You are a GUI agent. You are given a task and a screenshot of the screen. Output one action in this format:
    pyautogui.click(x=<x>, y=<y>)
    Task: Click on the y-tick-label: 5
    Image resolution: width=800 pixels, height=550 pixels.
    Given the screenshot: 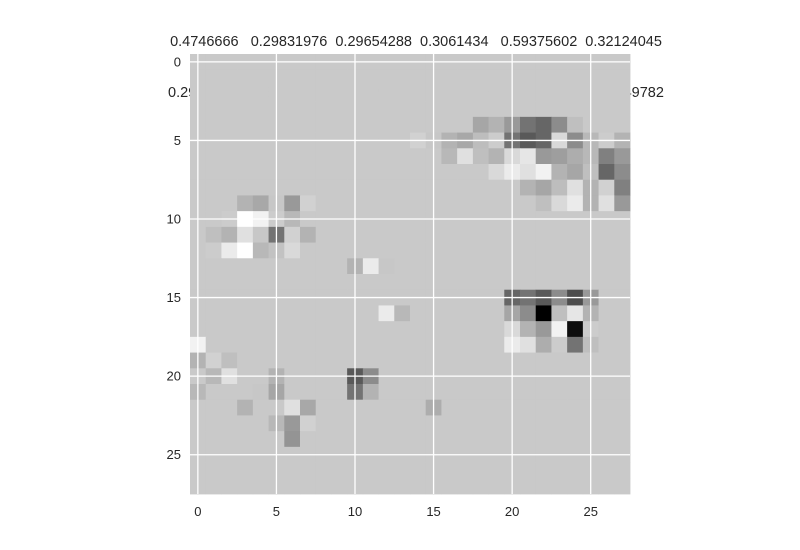 What is the action you would take?
    pyautogui.click(x=177, y=140)
    